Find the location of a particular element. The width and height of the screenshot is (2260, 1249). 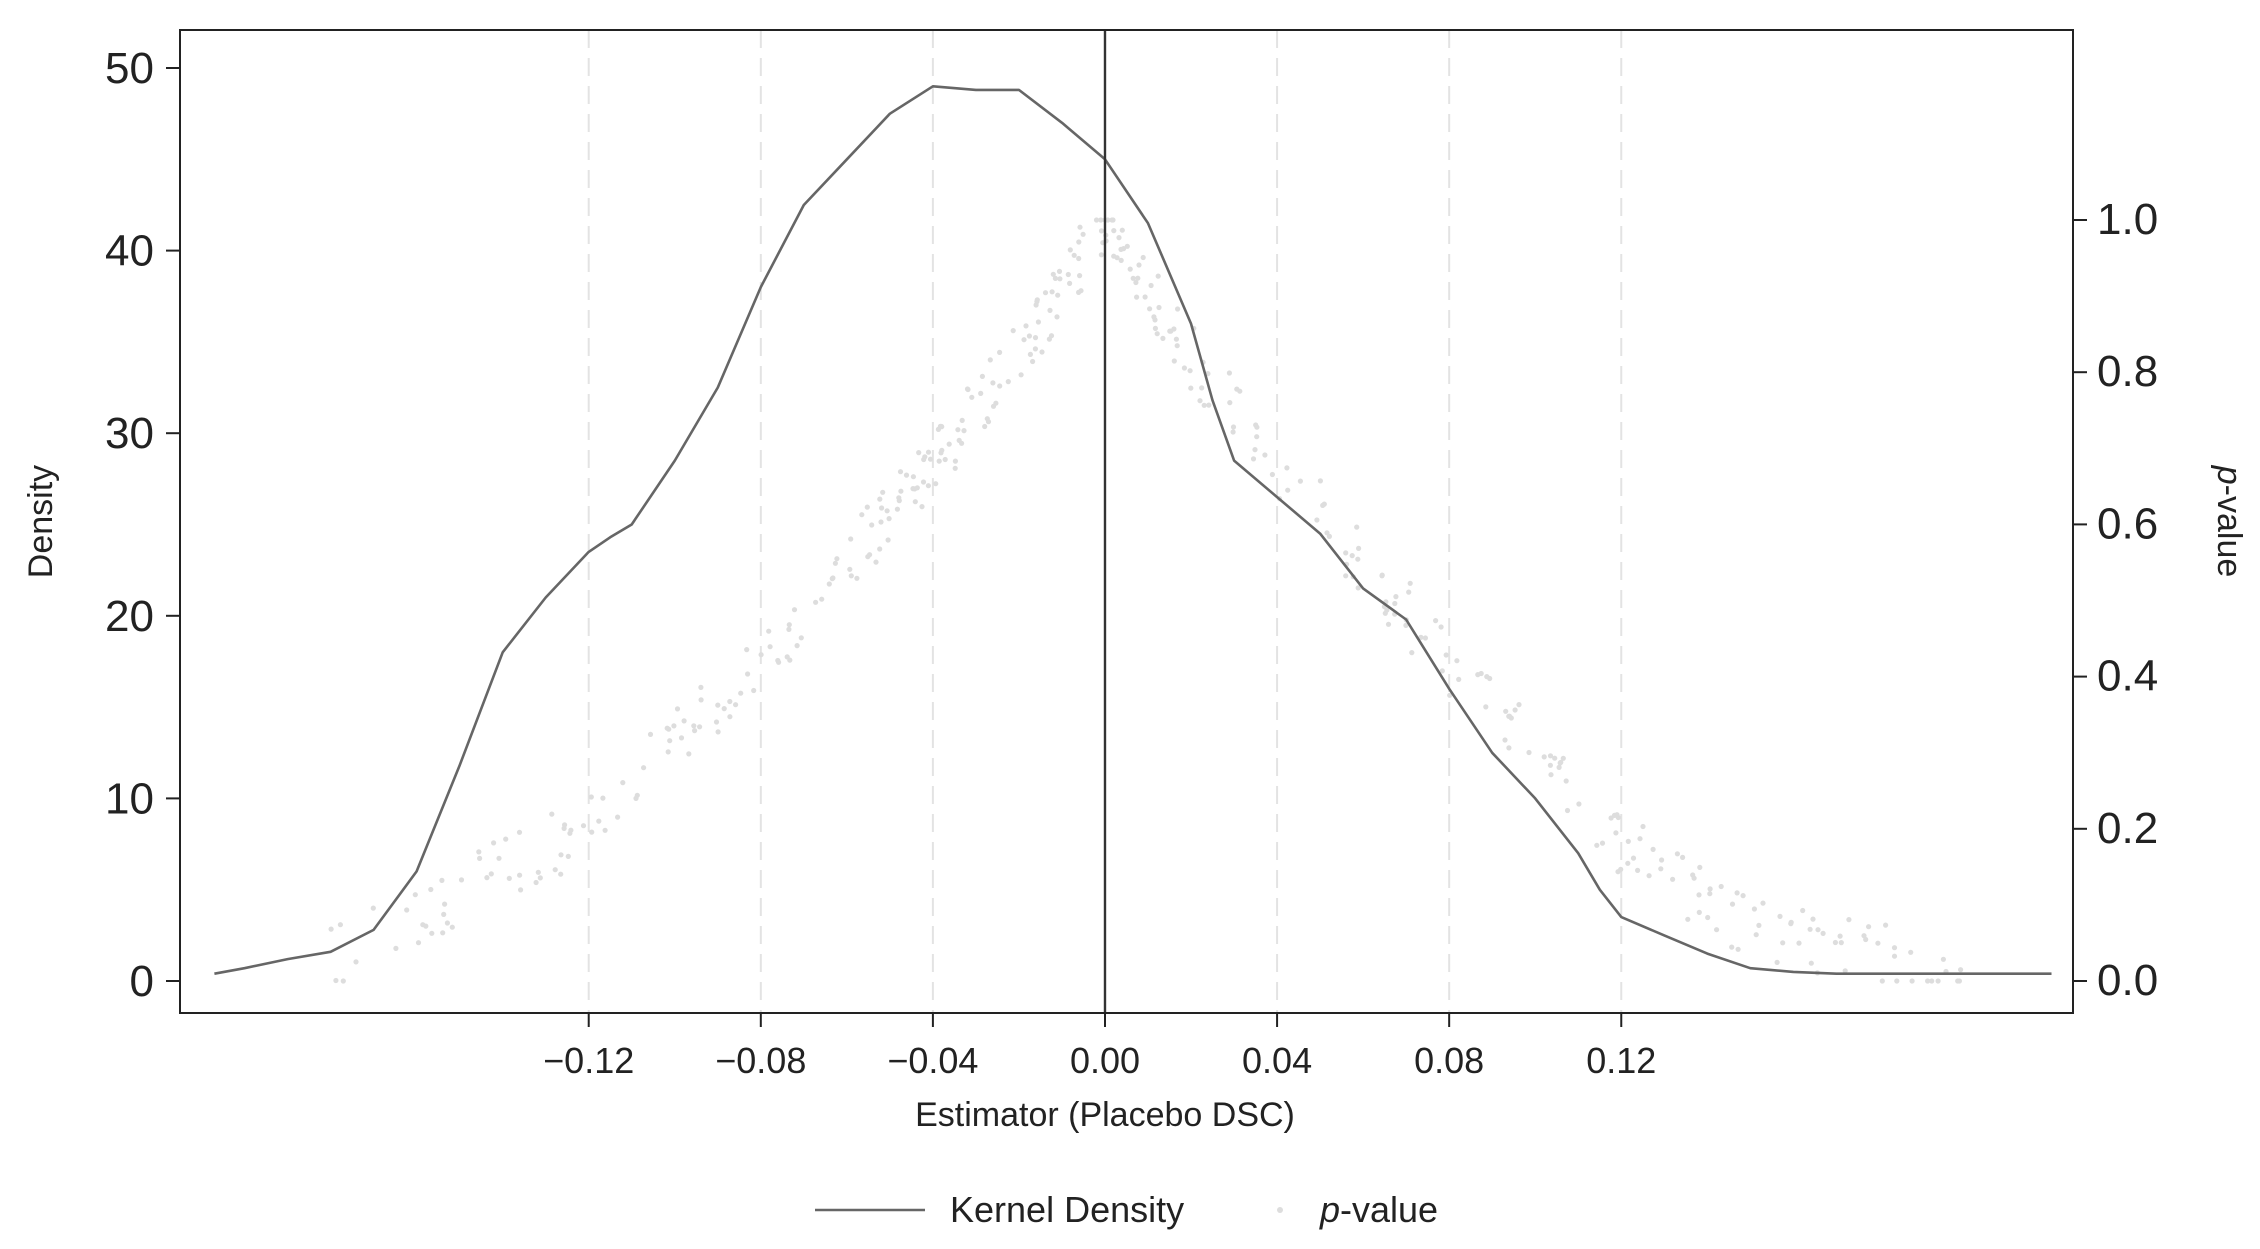

y-right-tick-label: 0.0 is located at coordinates (2127, 980).